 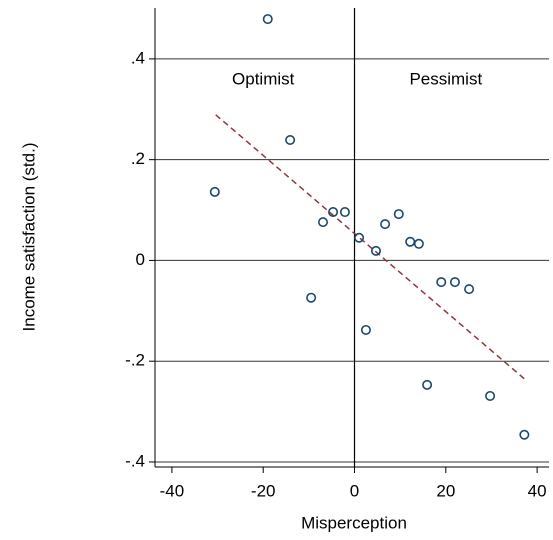 What do you see at coordinates (138, 158) in the screenshot?
I see `y-tick-label: .2` at bounding box center [138, 158].